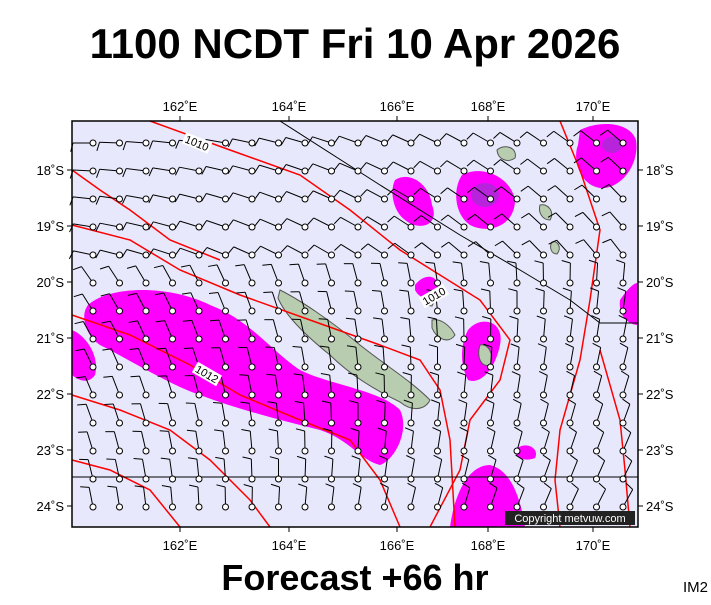 The height and width of the screenshot is (605, 711). Describe the element at coordinates (660, 338) in the screenshot. I see `lat-label: 21˚S` at that location.